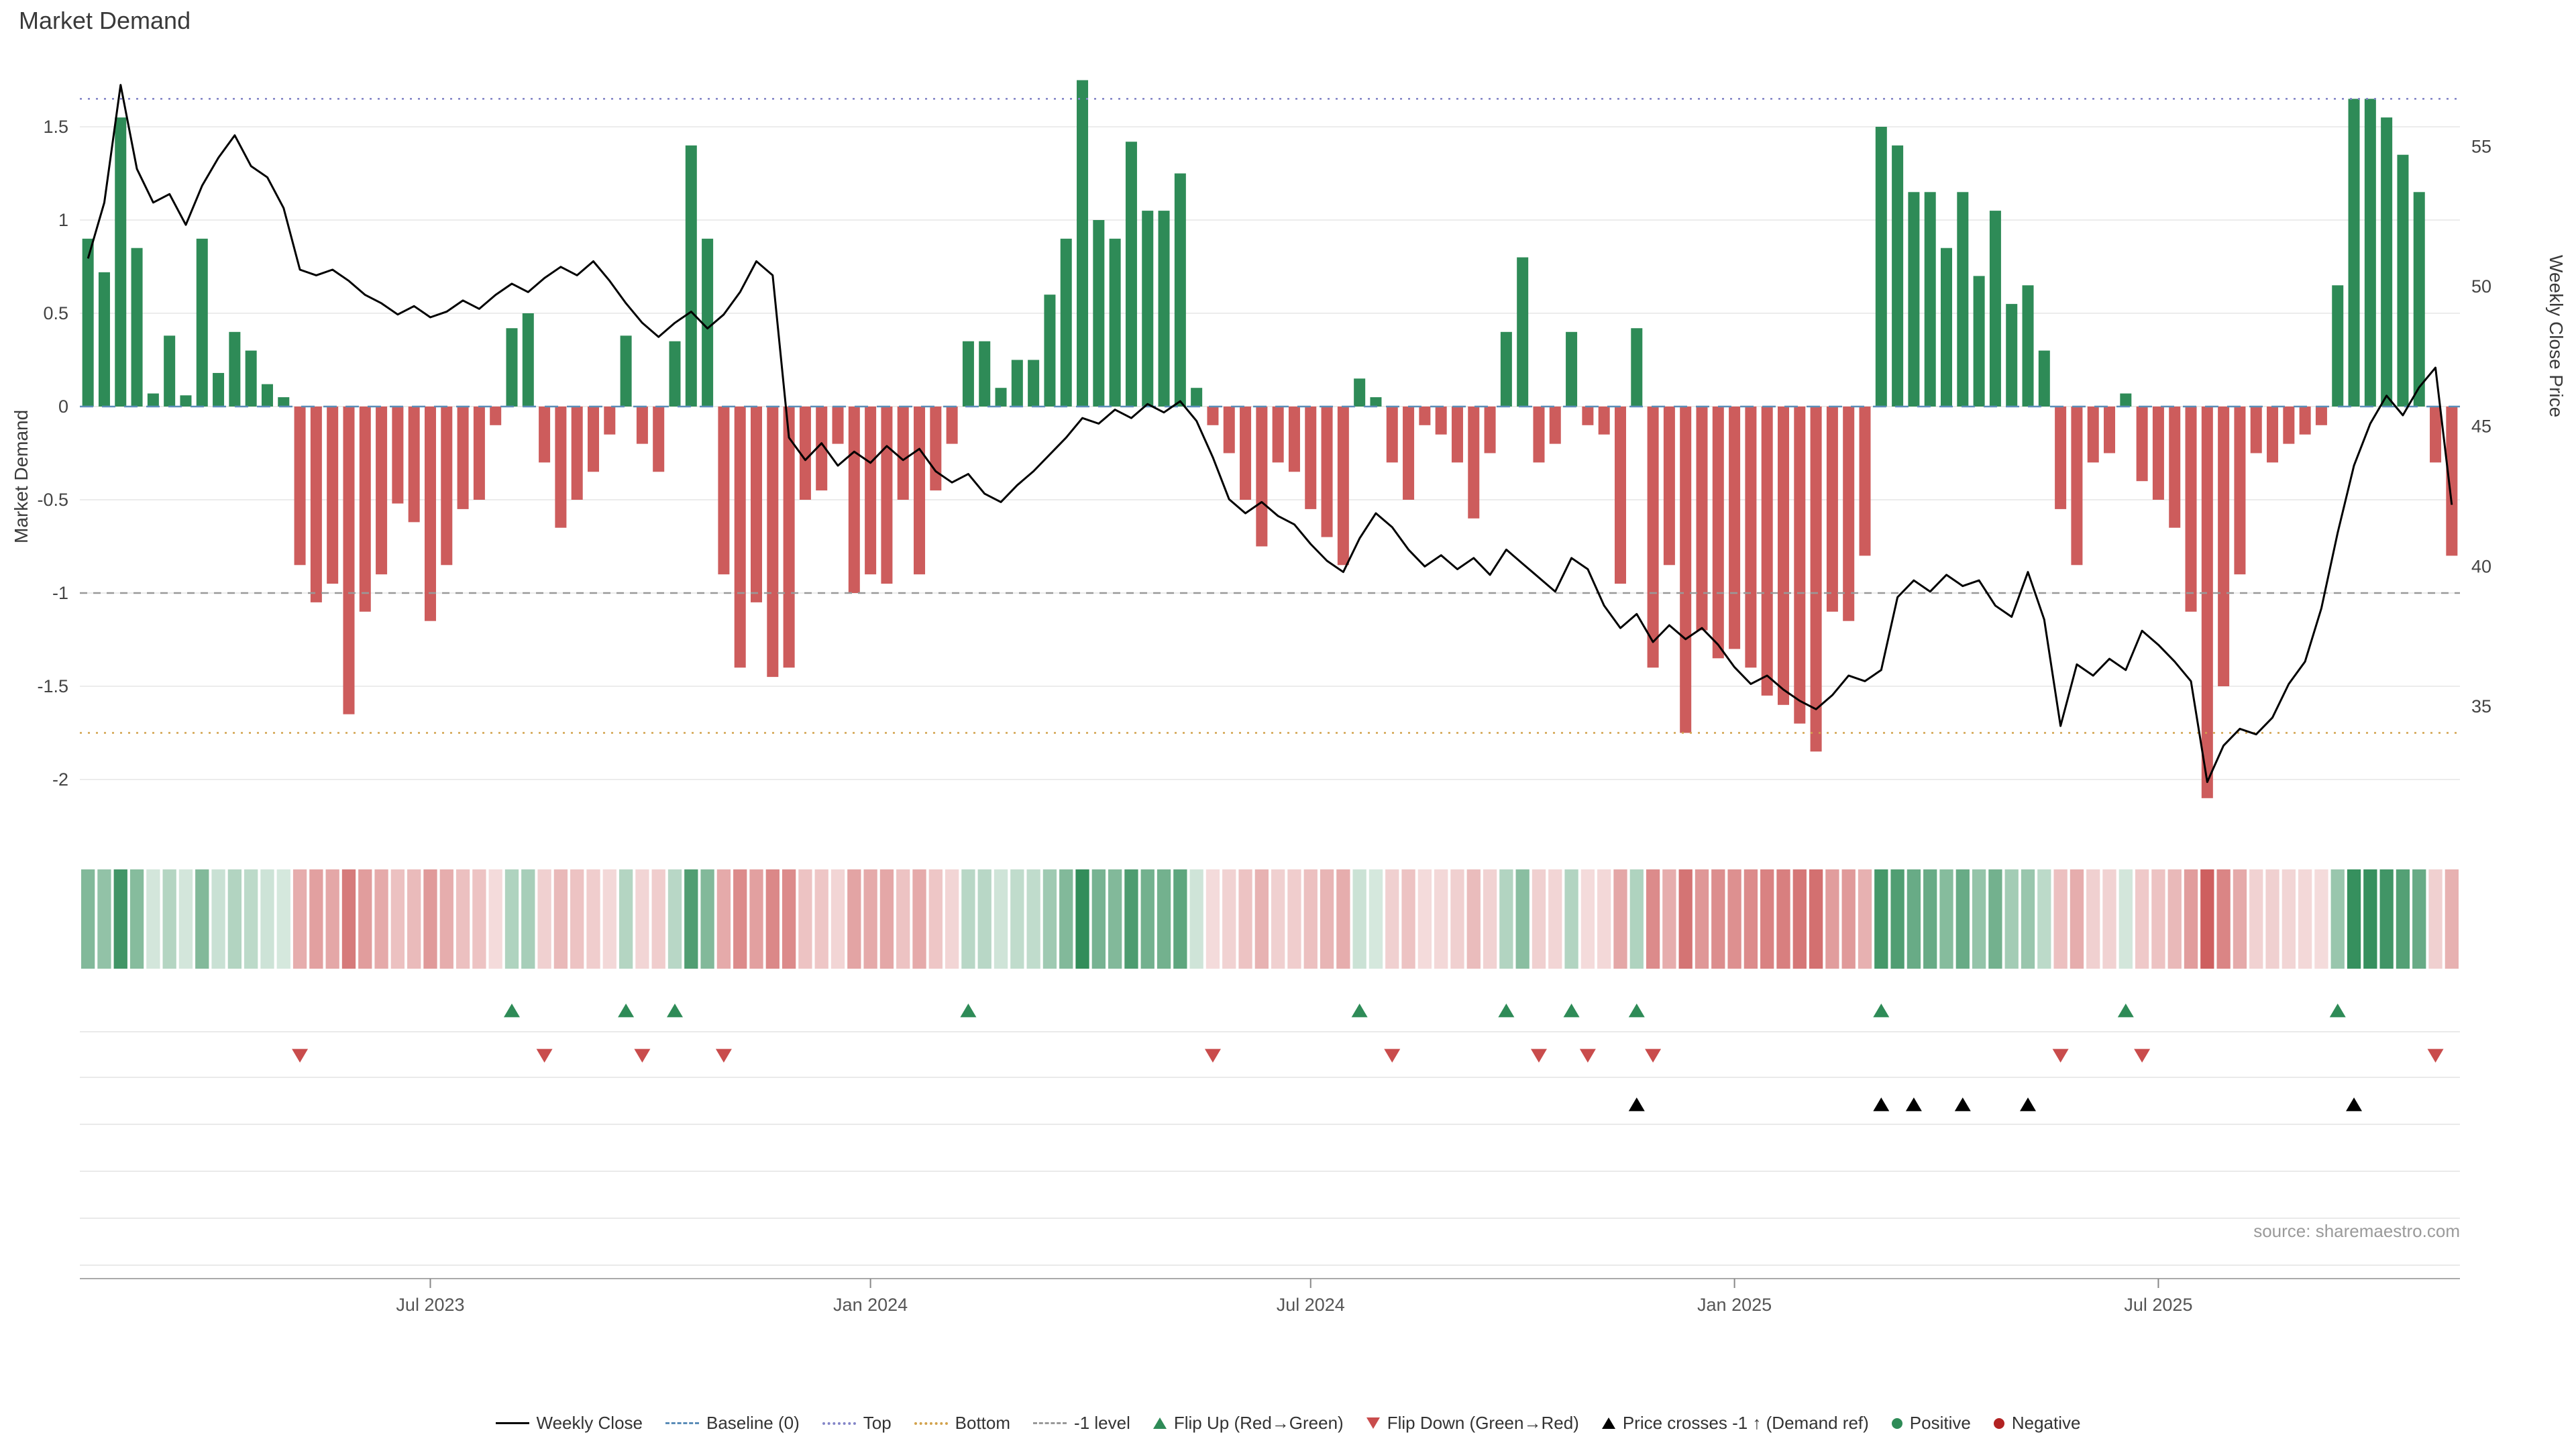 Image resolution: width=2576 pixels, height=1449 pixels. I want to click on legend-item-label: -1 level, so click(1102, 1423).